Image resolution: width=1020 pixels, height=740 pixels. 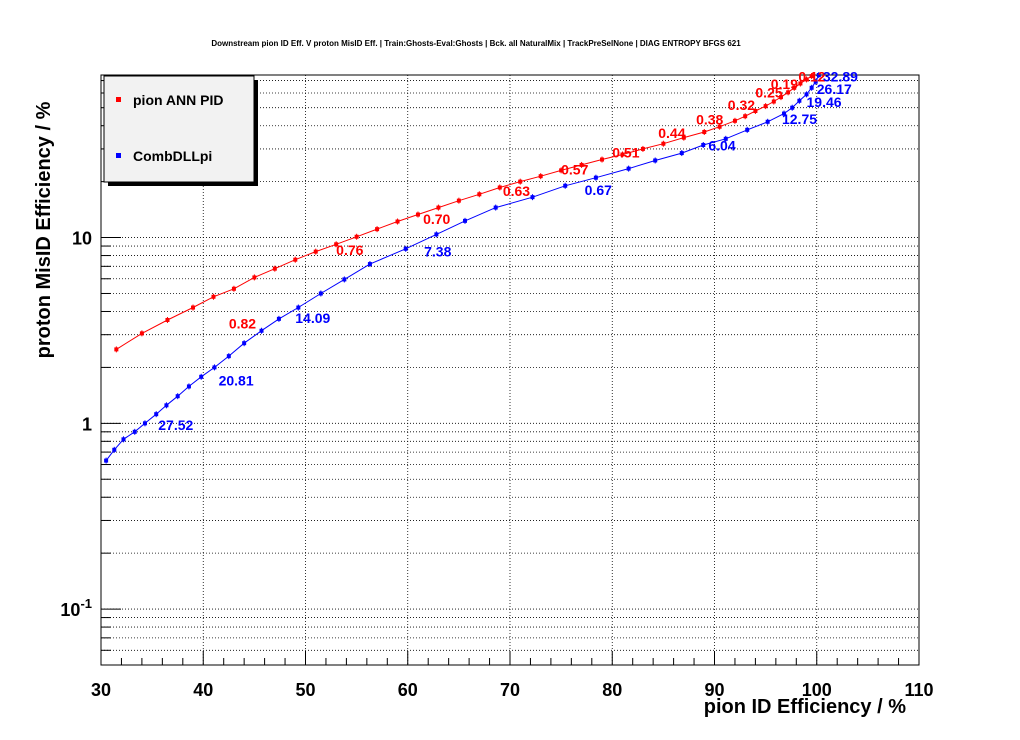 I want to click on x-axis-label: pion ID Efficiency / %, so click(x=805, y=707).